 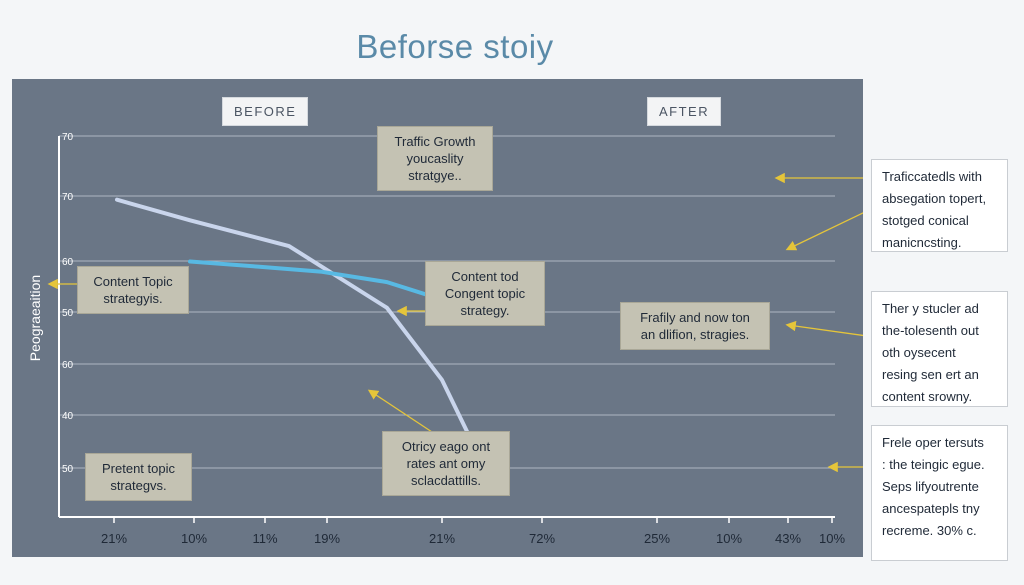 I want to click on x-tick-label: 19%, so click(x=327, y=538).